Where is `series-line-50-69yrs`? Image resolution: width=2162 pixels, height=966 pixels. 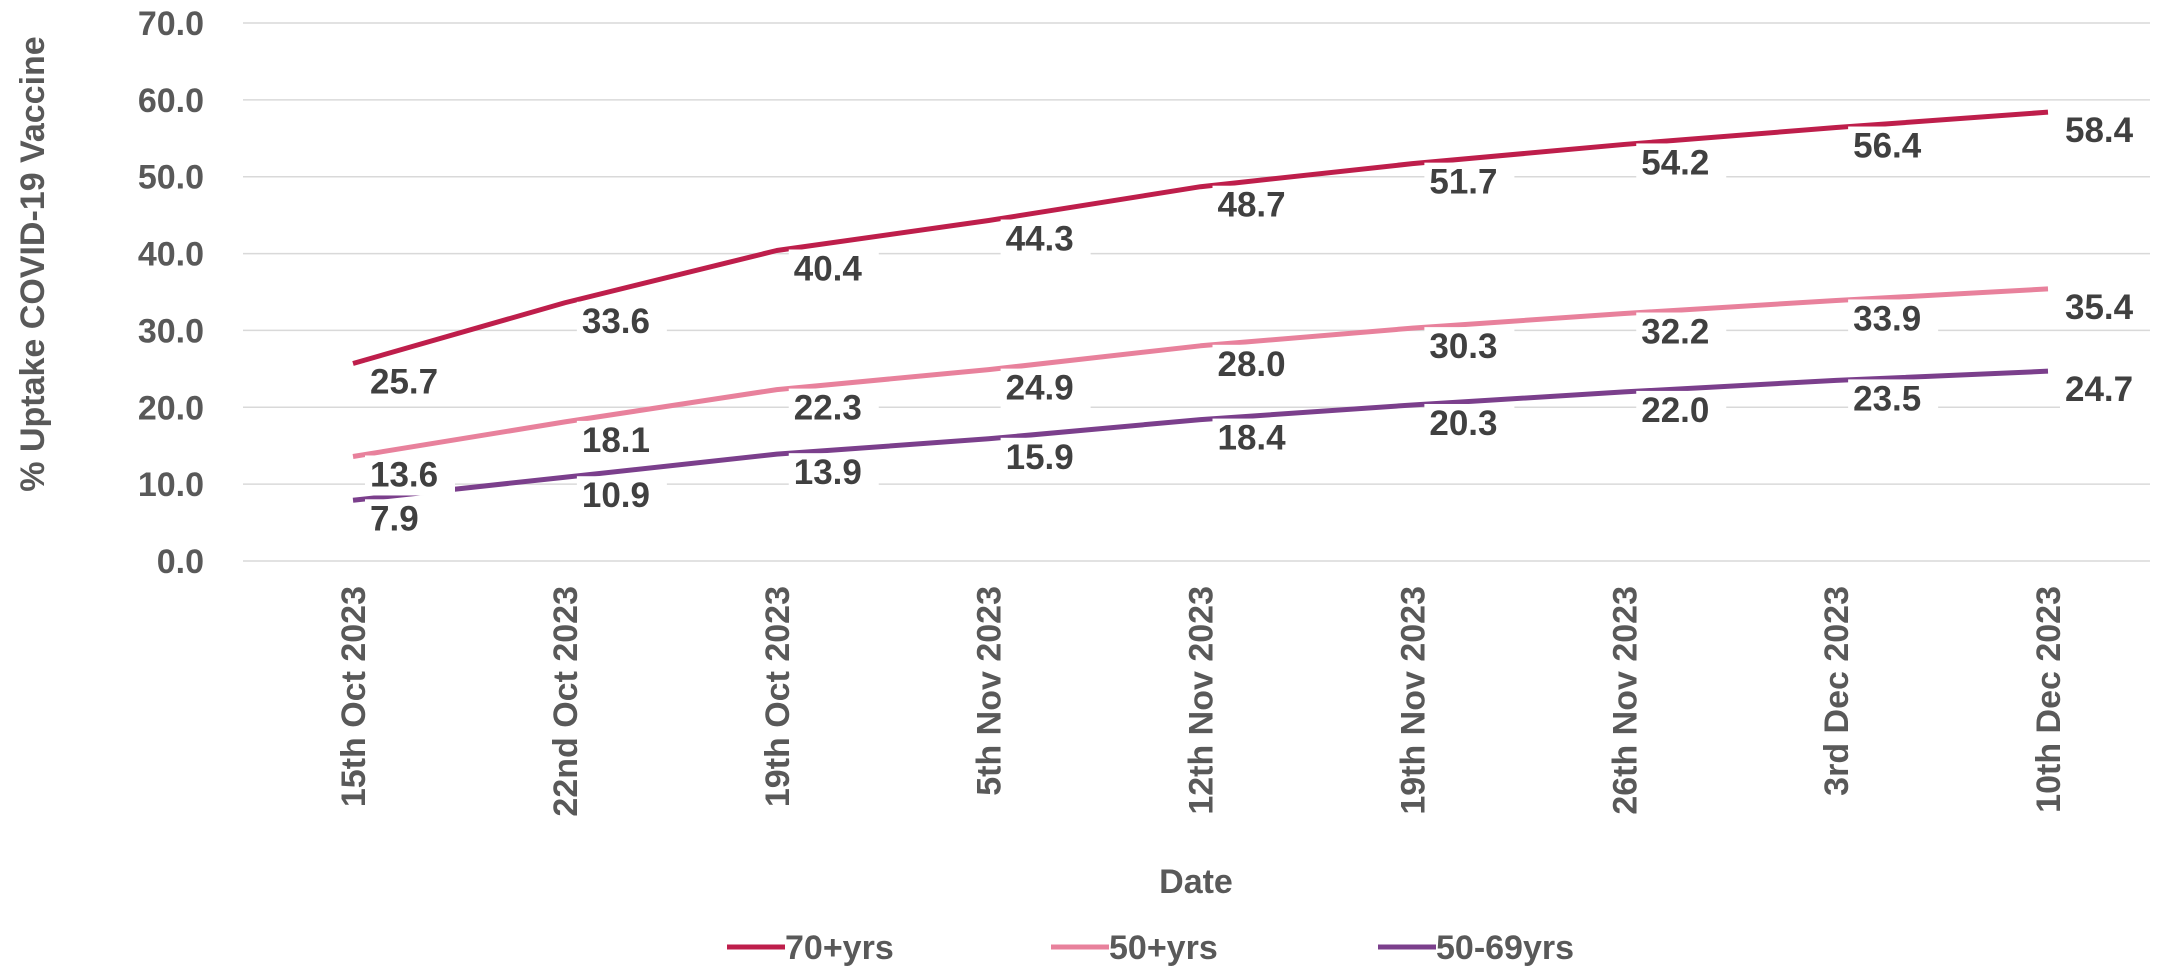
series-line-50-69yrs is located at coordinates (1200, 435).